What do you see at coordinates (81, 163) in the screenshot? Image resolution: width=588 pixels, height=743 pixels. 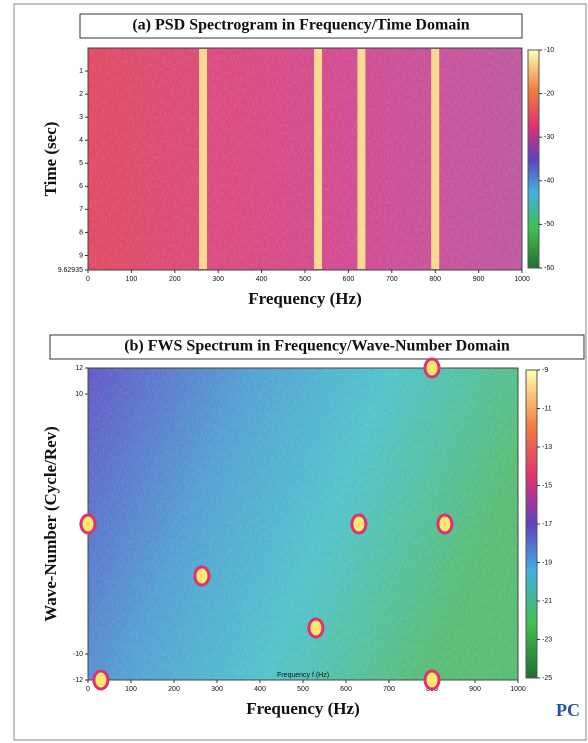 I see `y-tick-label: 5` at bounding box center [81, 163].